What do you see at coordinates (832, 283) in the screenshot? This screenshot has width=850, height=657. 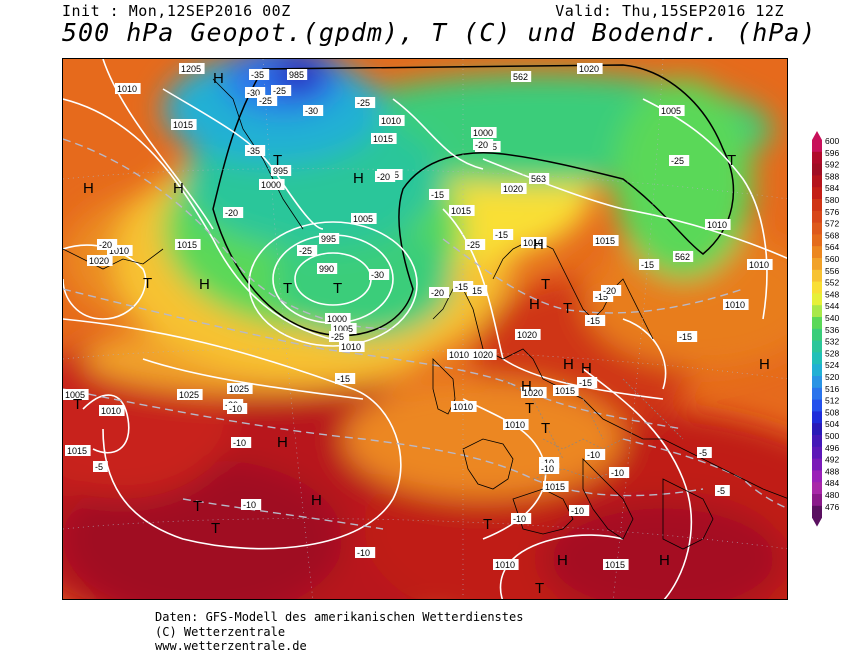 I see `legend-label: 552` at bounding box center [832, 283].